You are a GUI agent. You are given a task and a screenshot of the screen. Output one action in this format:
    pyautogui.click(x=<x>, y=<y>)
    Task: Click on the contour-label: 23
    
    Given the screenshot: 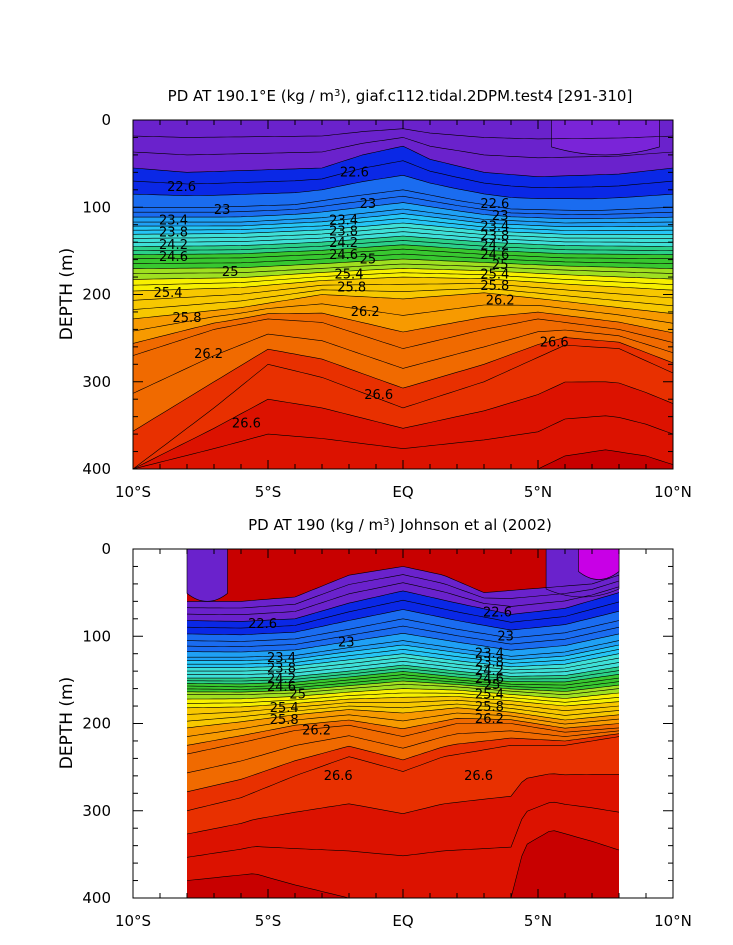 What is the action you would take?
    pyautogui.click(x=346, y=642)
    